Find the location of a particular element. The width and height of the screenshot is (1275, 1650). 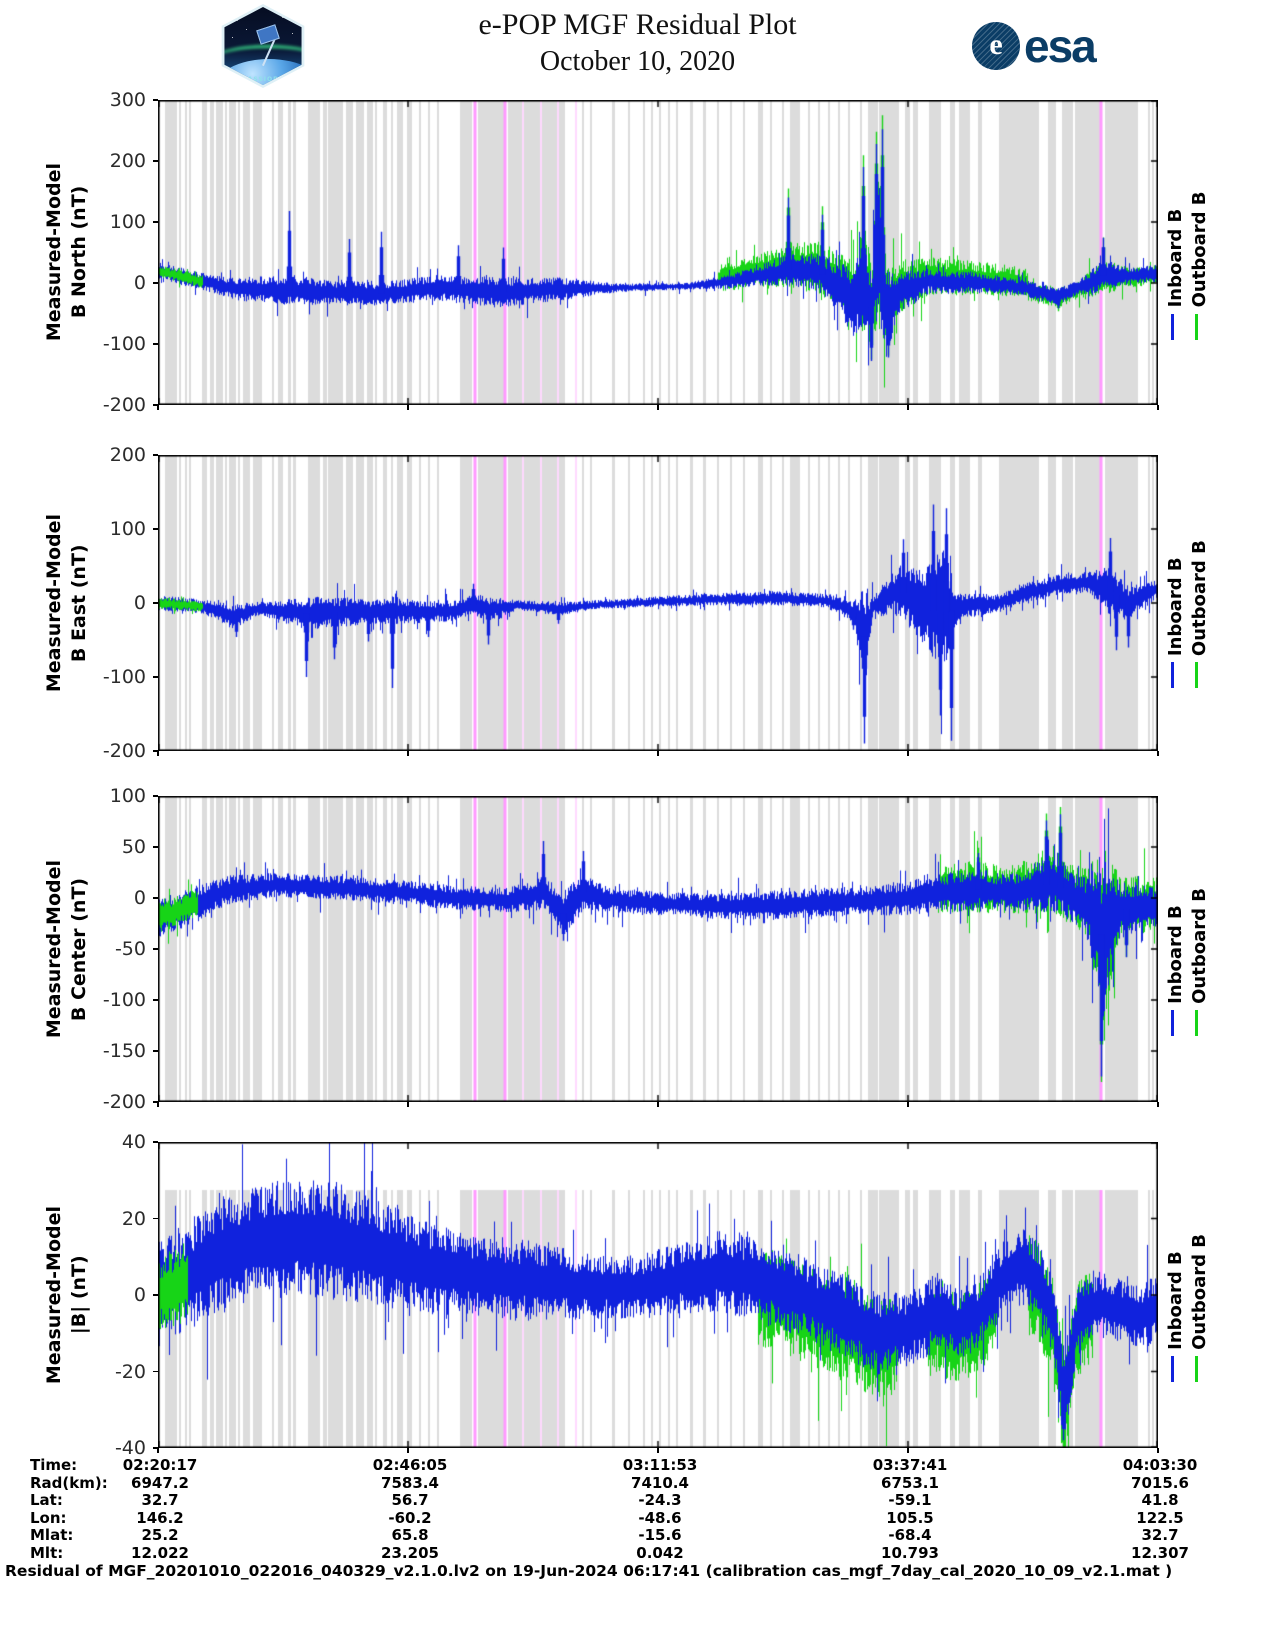

b-east-ytick-0: 0 is located at coordinates (139, 603).